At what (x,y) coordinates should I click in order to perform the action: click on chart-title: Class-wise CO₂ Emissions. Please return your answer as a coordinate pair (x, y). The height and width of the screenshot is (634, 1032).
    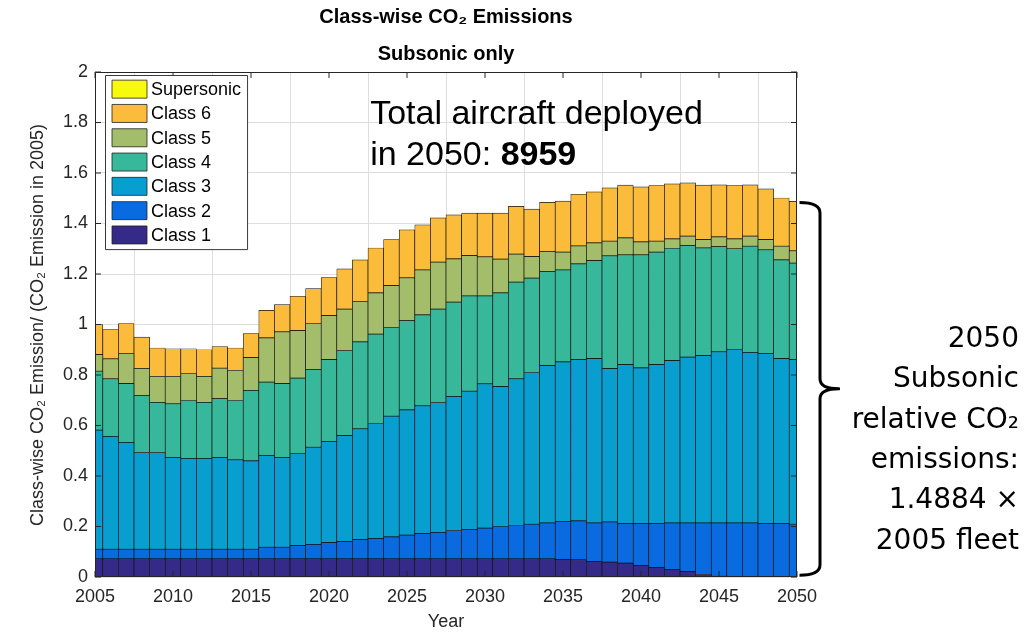
    Looking at the image, I should click on (446, 16).